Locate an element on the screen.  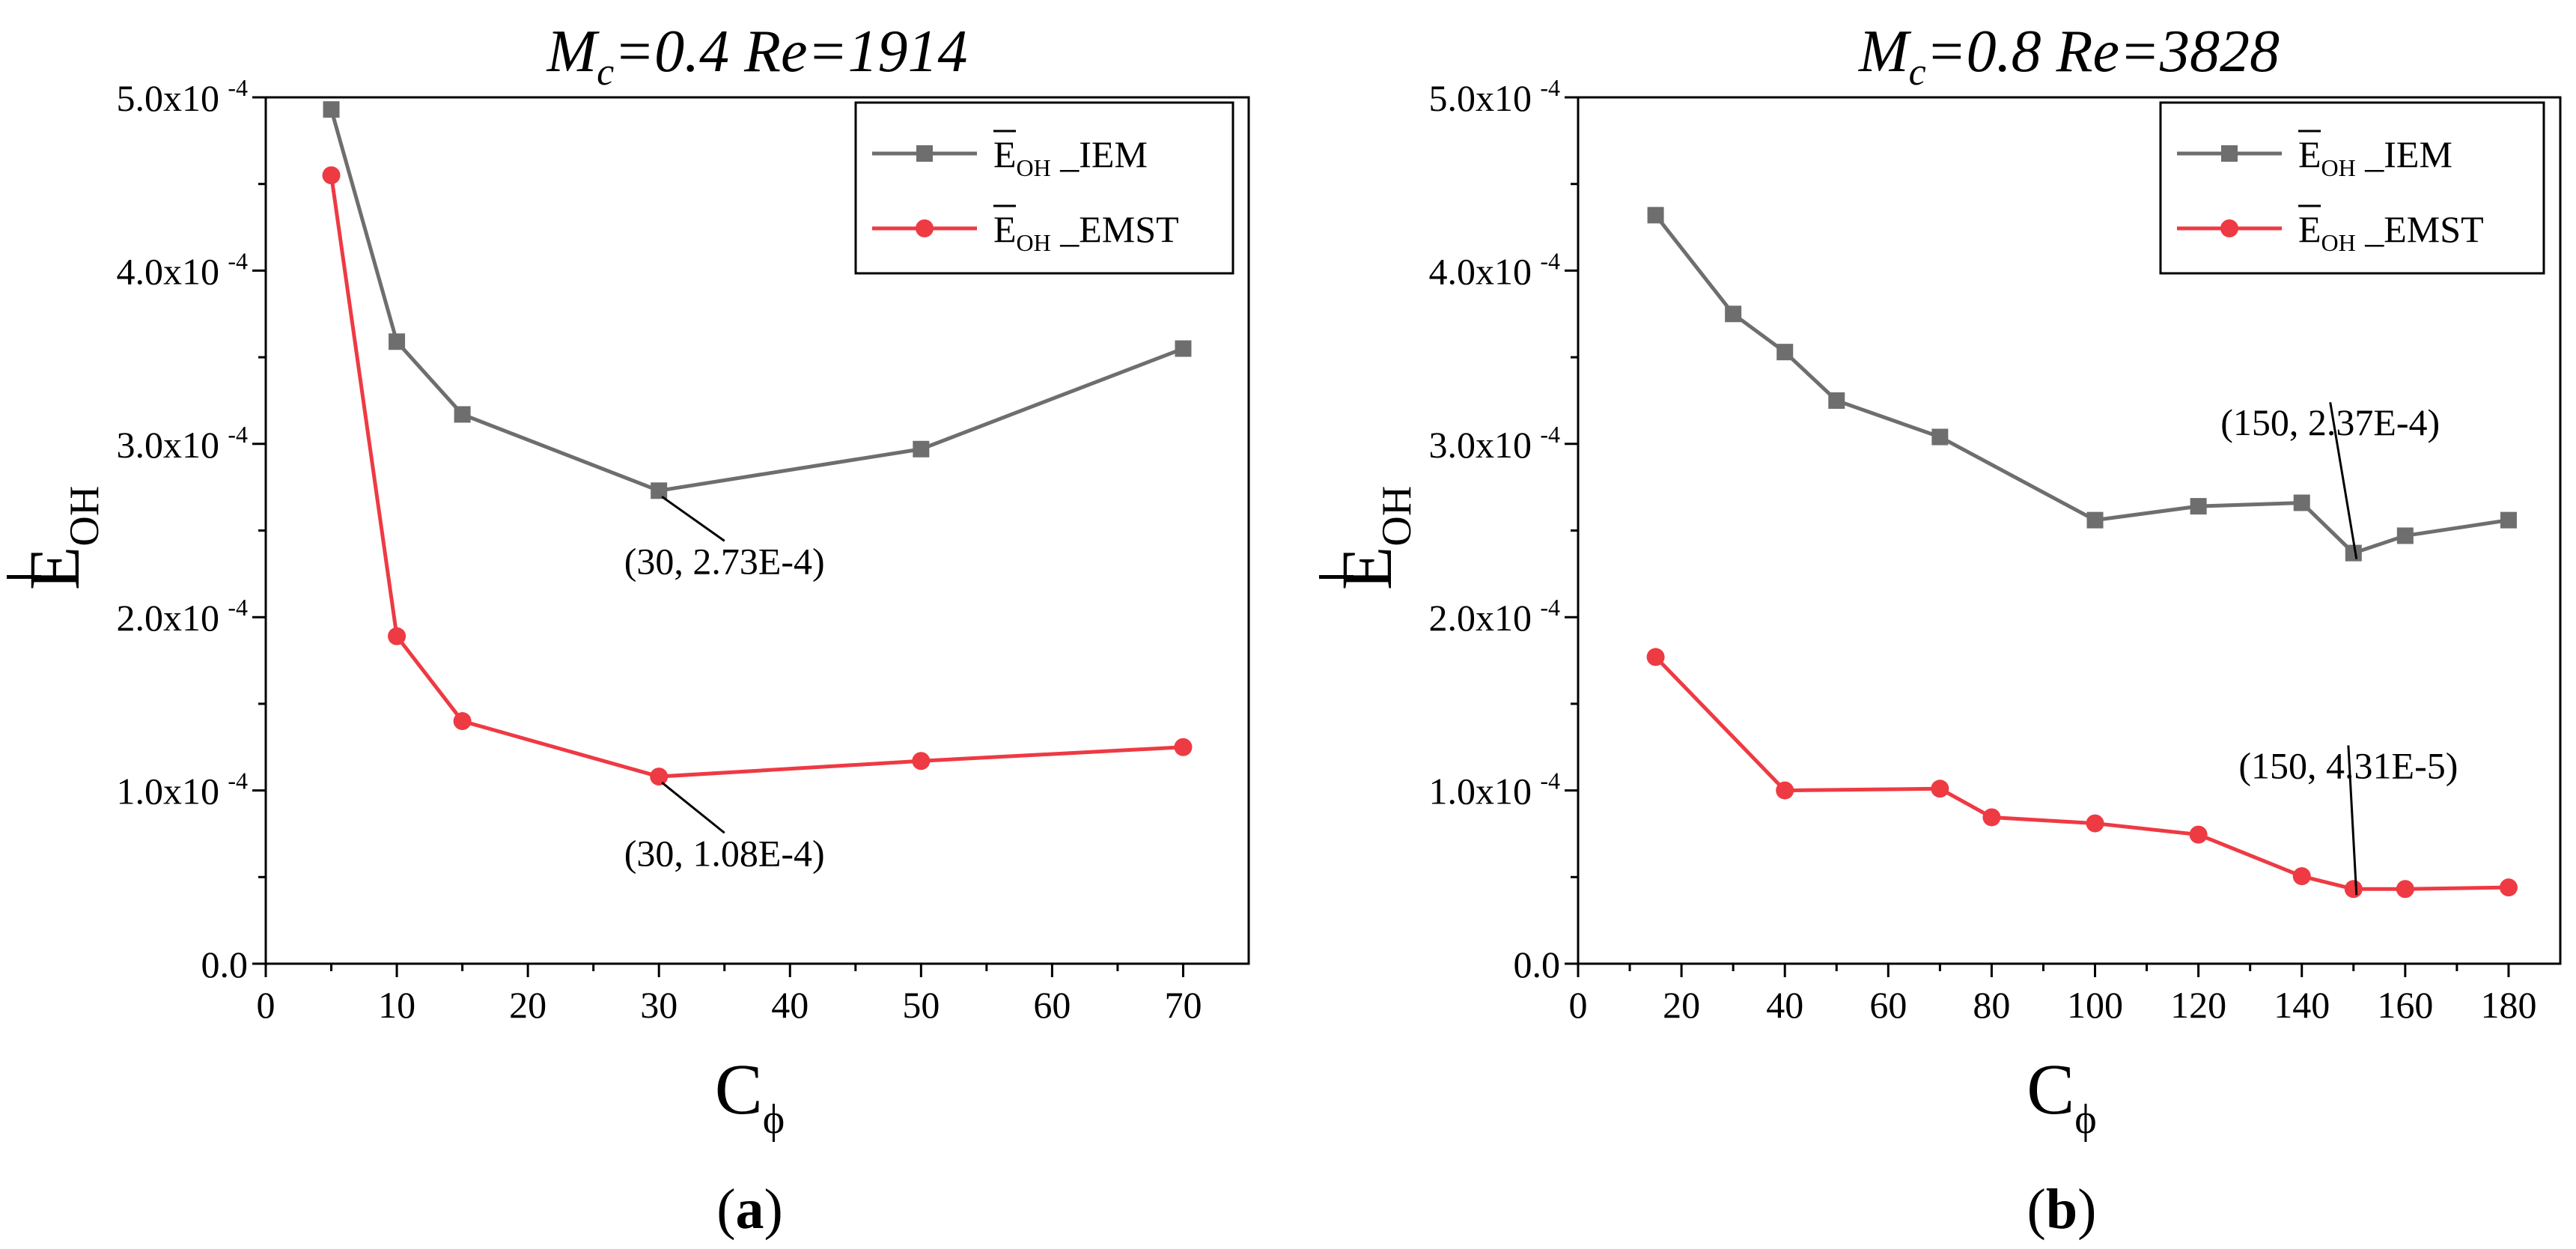
chart-title: Mc=0.4 Re=1914 is located at coordinates (756, 56).